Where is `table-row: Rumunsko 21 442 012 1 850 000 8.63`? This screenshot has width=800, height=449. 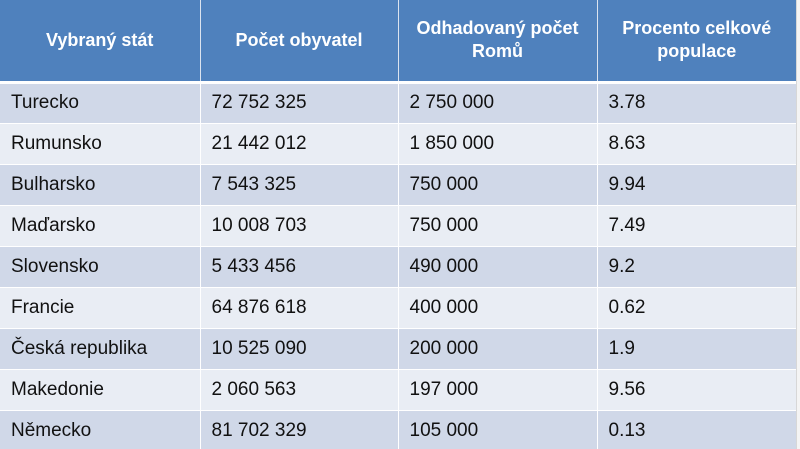
table-row: Rumunsko 21 442 012 1 850 000 8.63 is located at coordinates (398, 144).